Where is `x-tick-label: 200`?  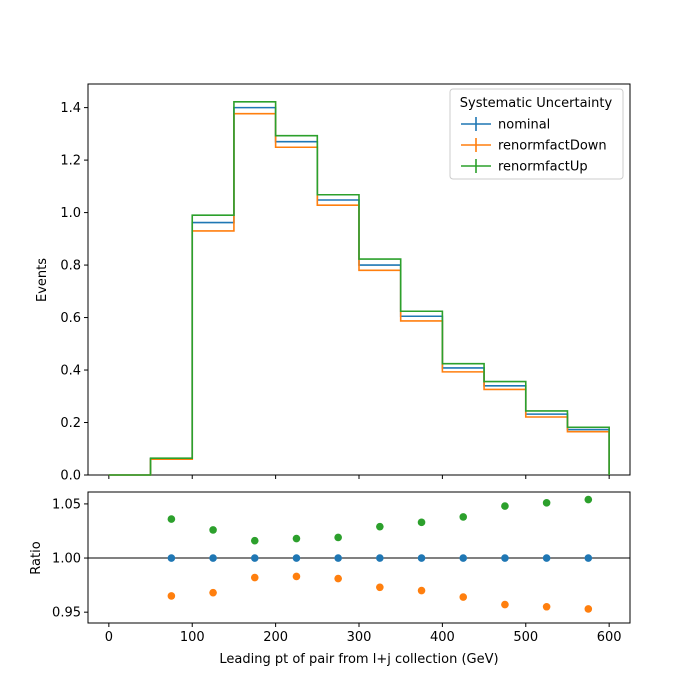
x-tick-label: 200 is located at coordinates (275, 637).